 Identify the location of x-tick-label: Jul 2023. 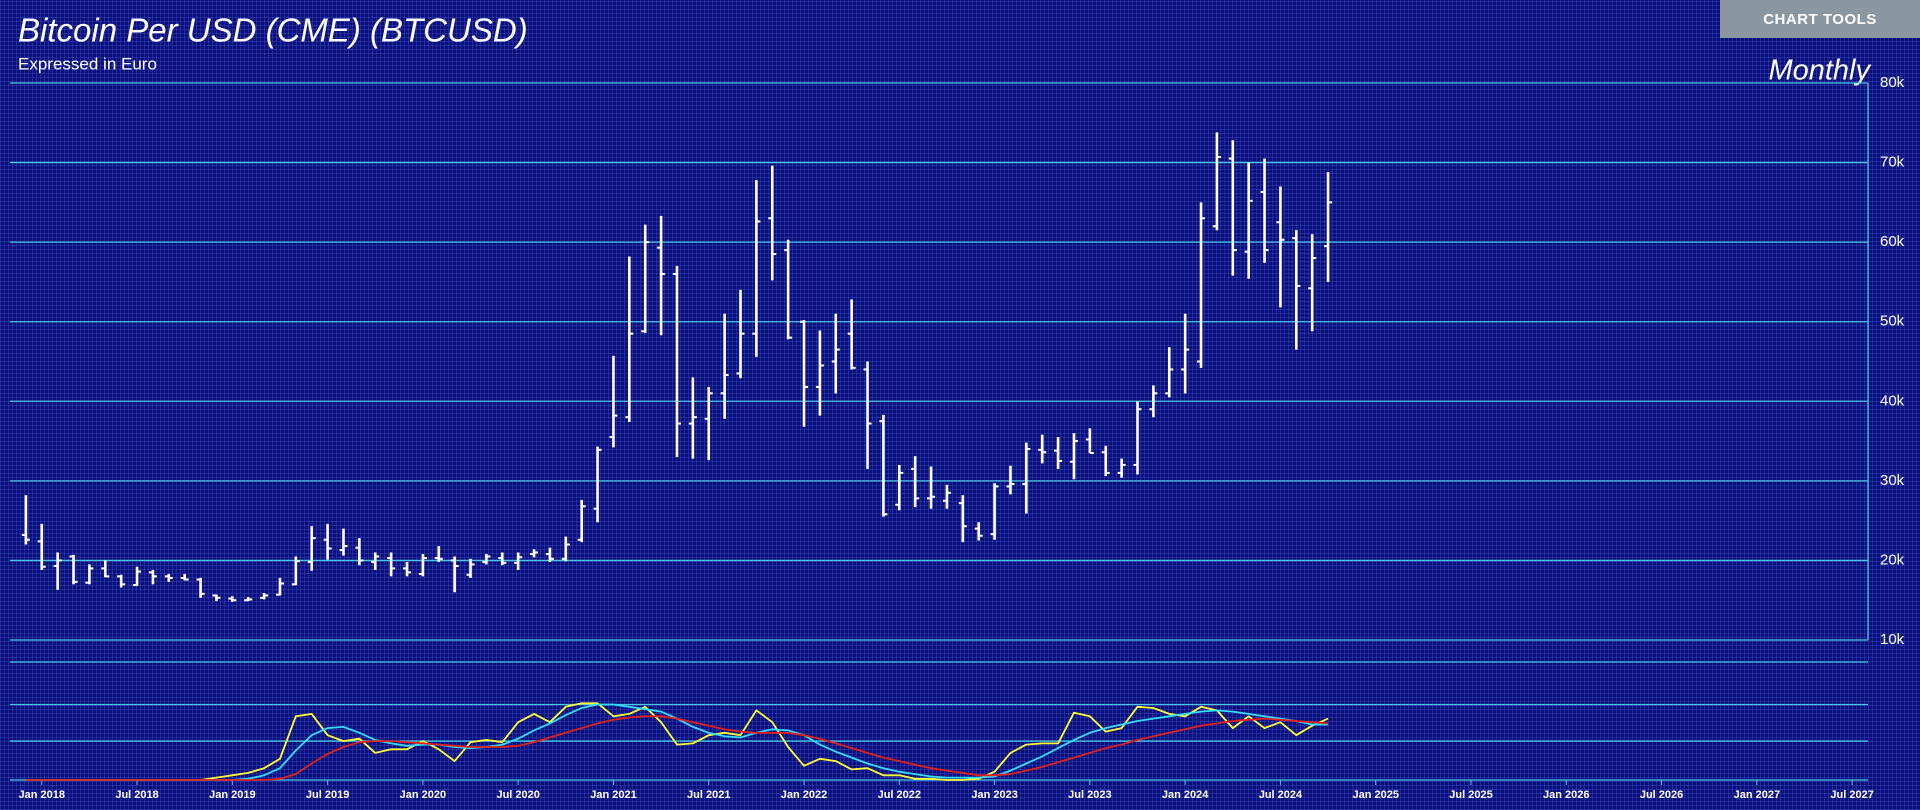
(1089, 795).